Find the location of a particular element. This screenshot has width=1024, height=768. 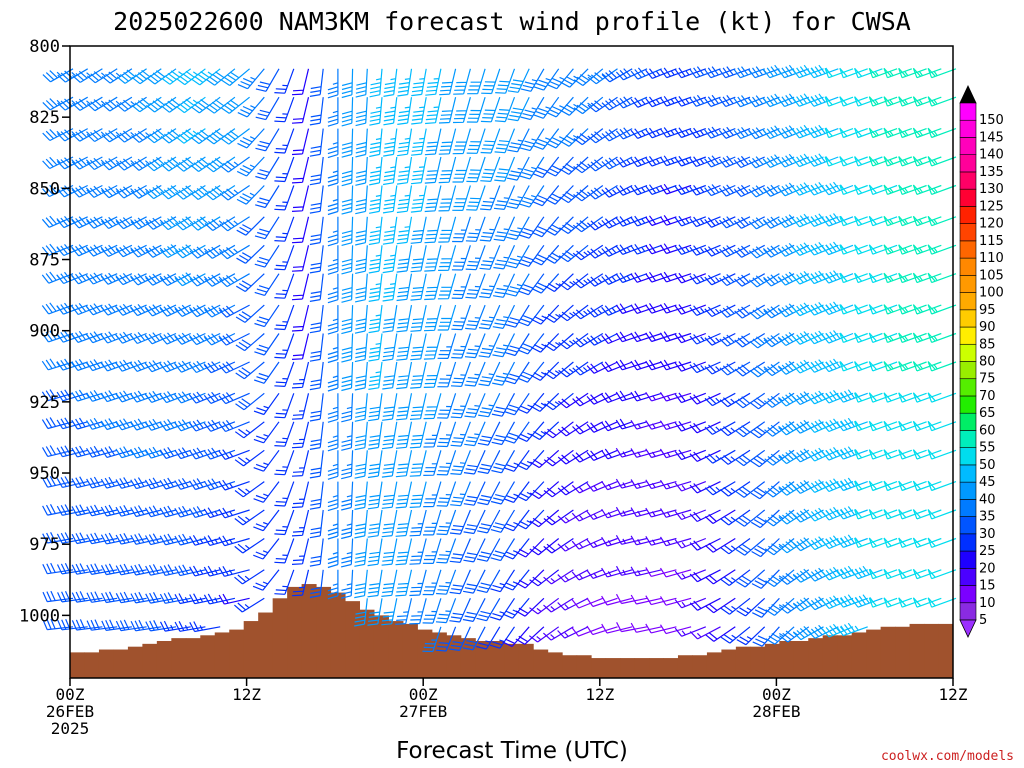

colorbar-label: 150 is located at coordinates (991, 120).